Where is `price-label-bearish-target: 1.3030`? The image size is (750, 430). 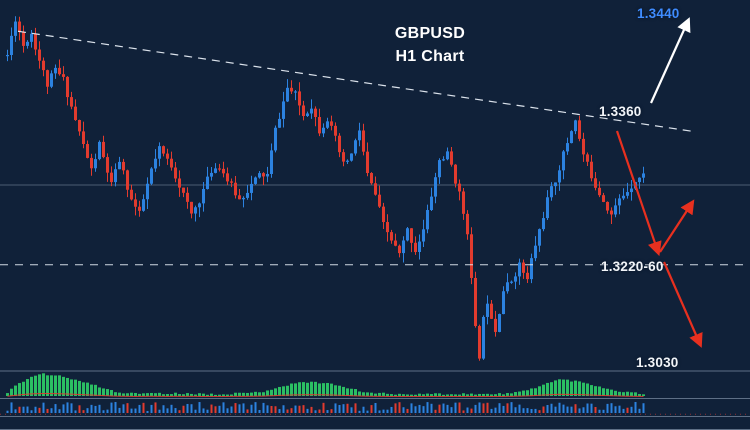
price-label-bearish-target: 1.3030 is located at coordinates (657, 362).